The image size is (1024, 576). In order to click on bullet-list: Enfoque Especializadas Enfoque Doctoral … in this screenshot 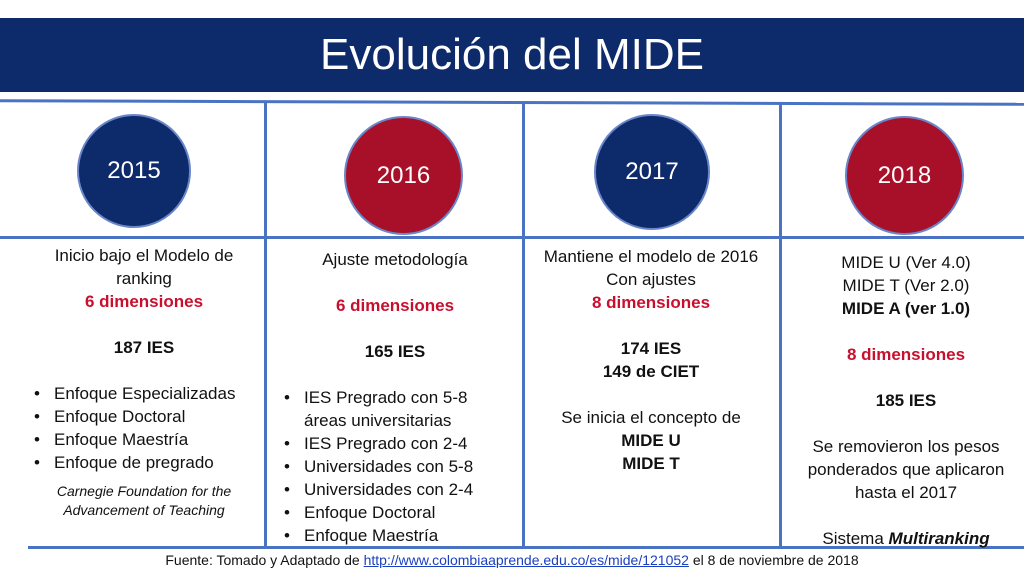, I will do `click(144, 428)`.